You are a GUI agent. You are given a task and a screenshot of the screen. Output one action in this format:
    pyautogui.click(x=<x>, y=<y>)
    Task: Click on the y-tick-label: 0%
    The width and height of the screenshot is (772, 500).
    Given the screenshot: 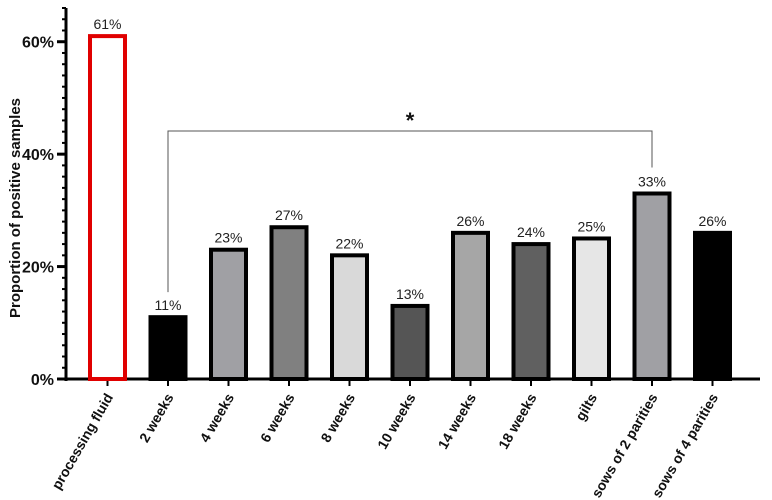 What is the action you would take?
    pyautogui.click(x=42, y=380)
    